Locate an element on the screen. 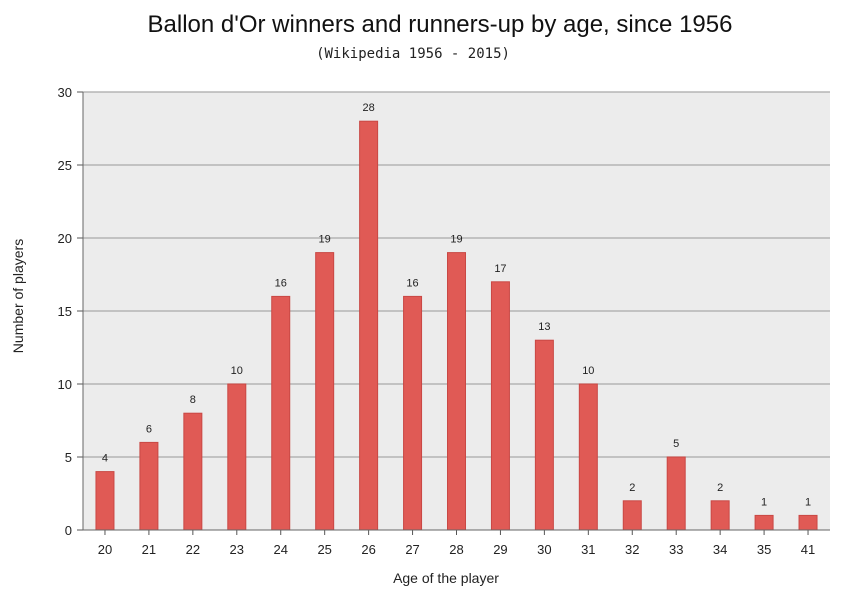 This screenshot has height=602, width=842. x-tick-label: 30 is located at coordinates (544, 549).